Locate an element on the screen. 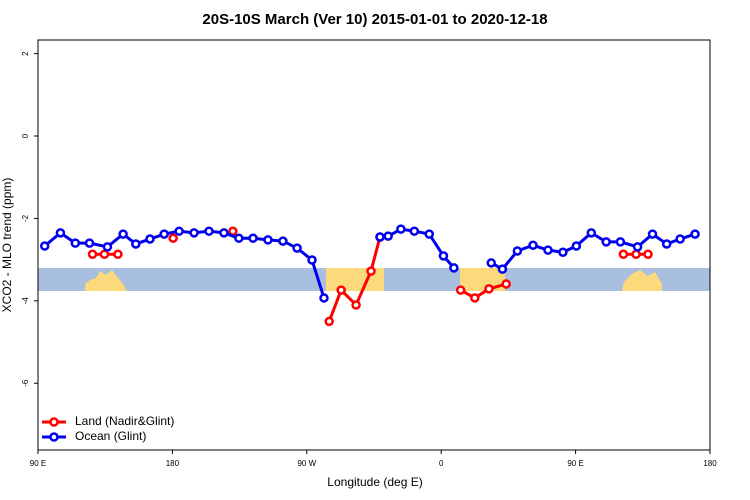 The height and width of the screenshot is (500, 750). y-tick-label: 0 is located at coordinates (25, 135).